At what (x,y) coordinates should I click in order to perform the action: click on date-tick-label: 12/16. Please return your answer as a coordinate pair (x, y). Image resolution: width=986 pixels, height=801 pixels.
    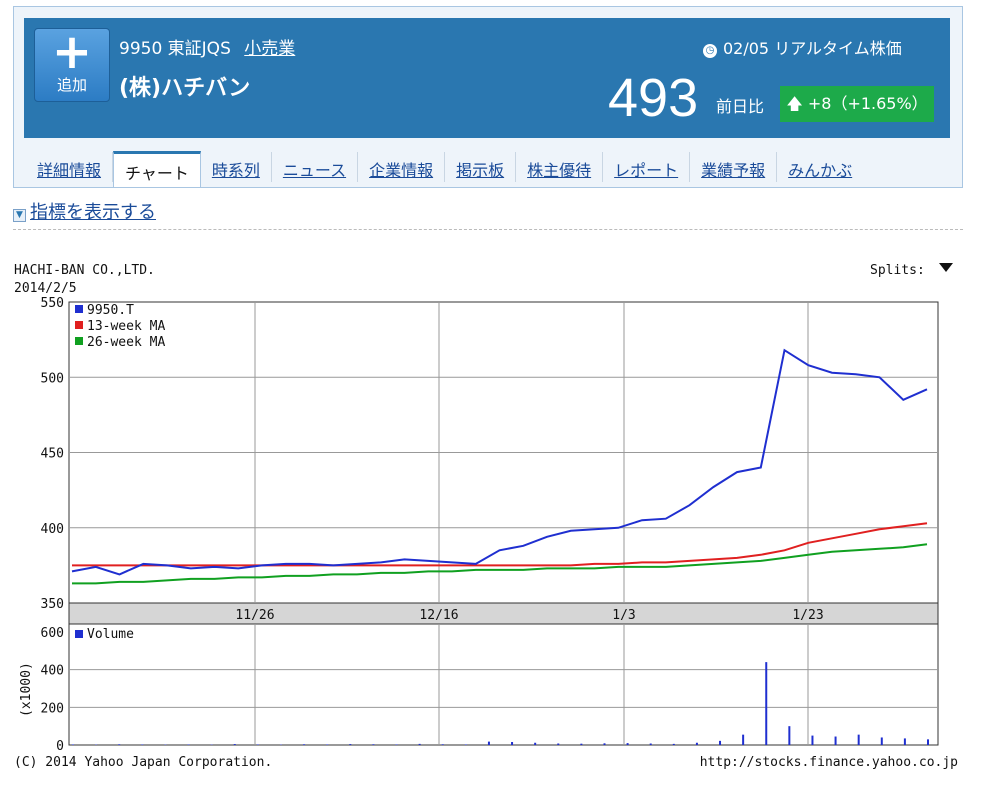
    Looking at the image, I should click on (438, 615).